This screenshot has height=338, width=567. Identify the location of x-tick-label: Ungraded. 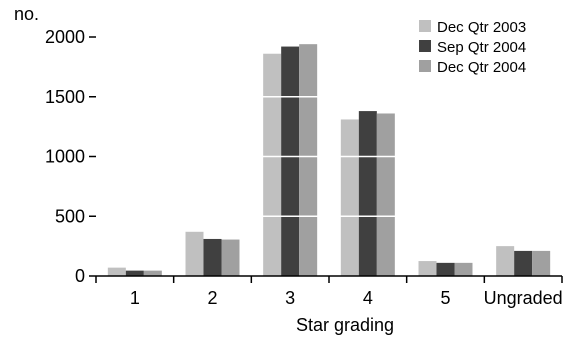
(523, 298).